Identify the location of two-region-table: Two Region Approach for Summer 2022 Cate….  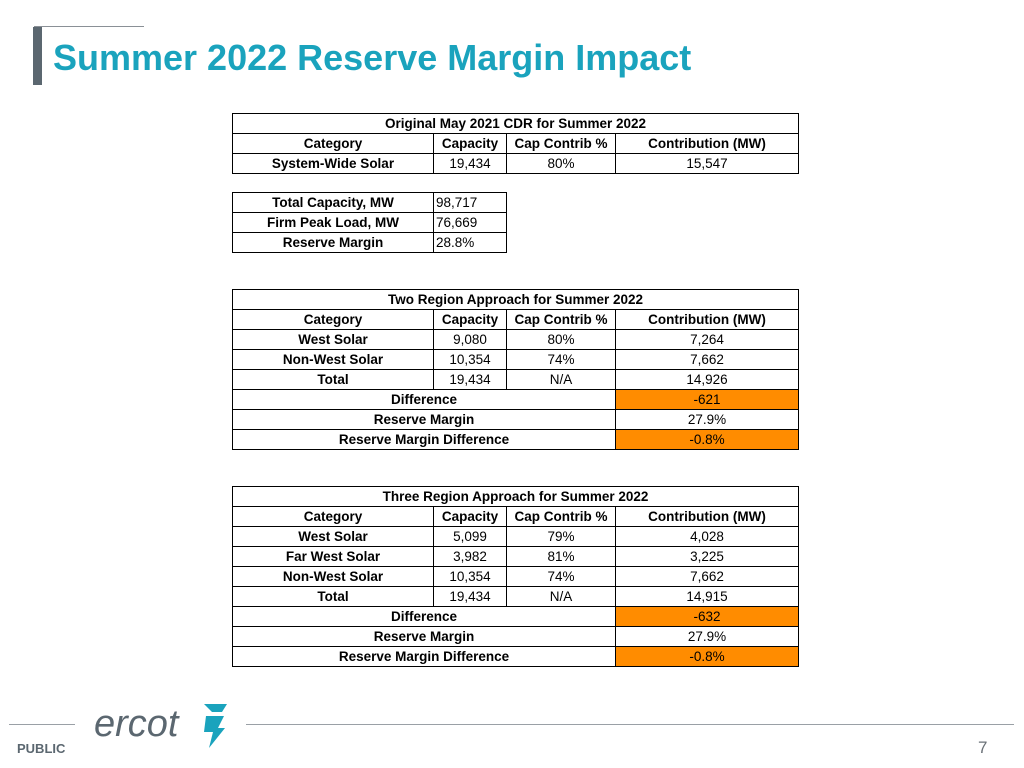
(515, 369).